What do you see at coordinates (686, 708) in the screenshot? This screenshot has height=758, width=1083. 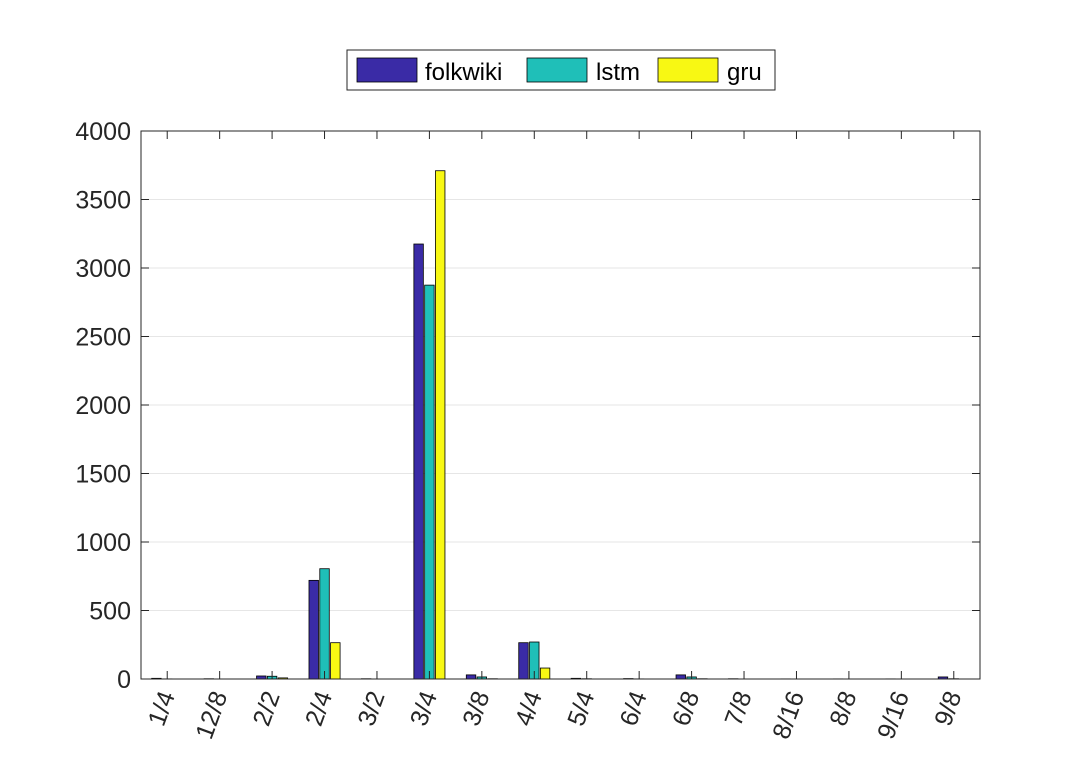 I see `x-tick-label: 6/8` at bounding box center [686, 708].